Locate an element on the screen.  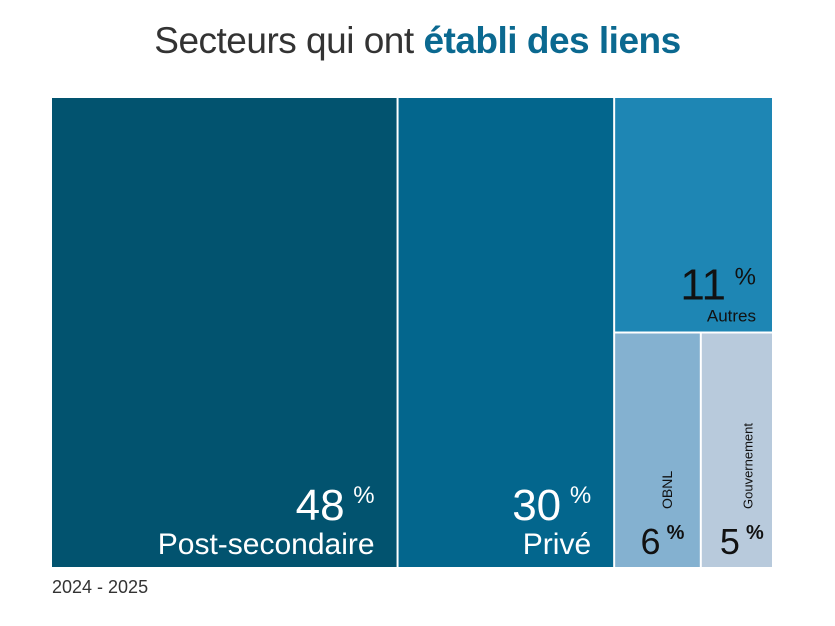
tile-unit-obnl: % is located at coordinates (676, 533).